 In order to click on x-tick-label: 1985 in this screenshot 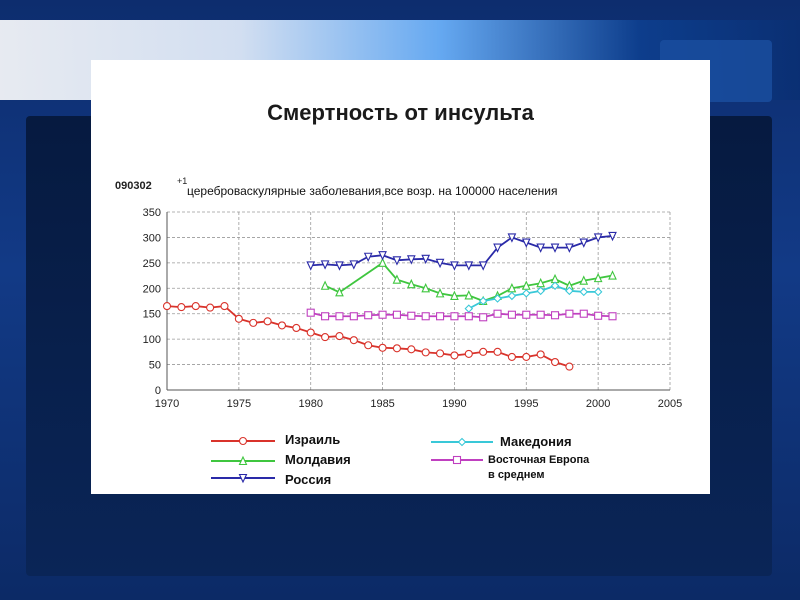, I will do `click(382, 404)`.